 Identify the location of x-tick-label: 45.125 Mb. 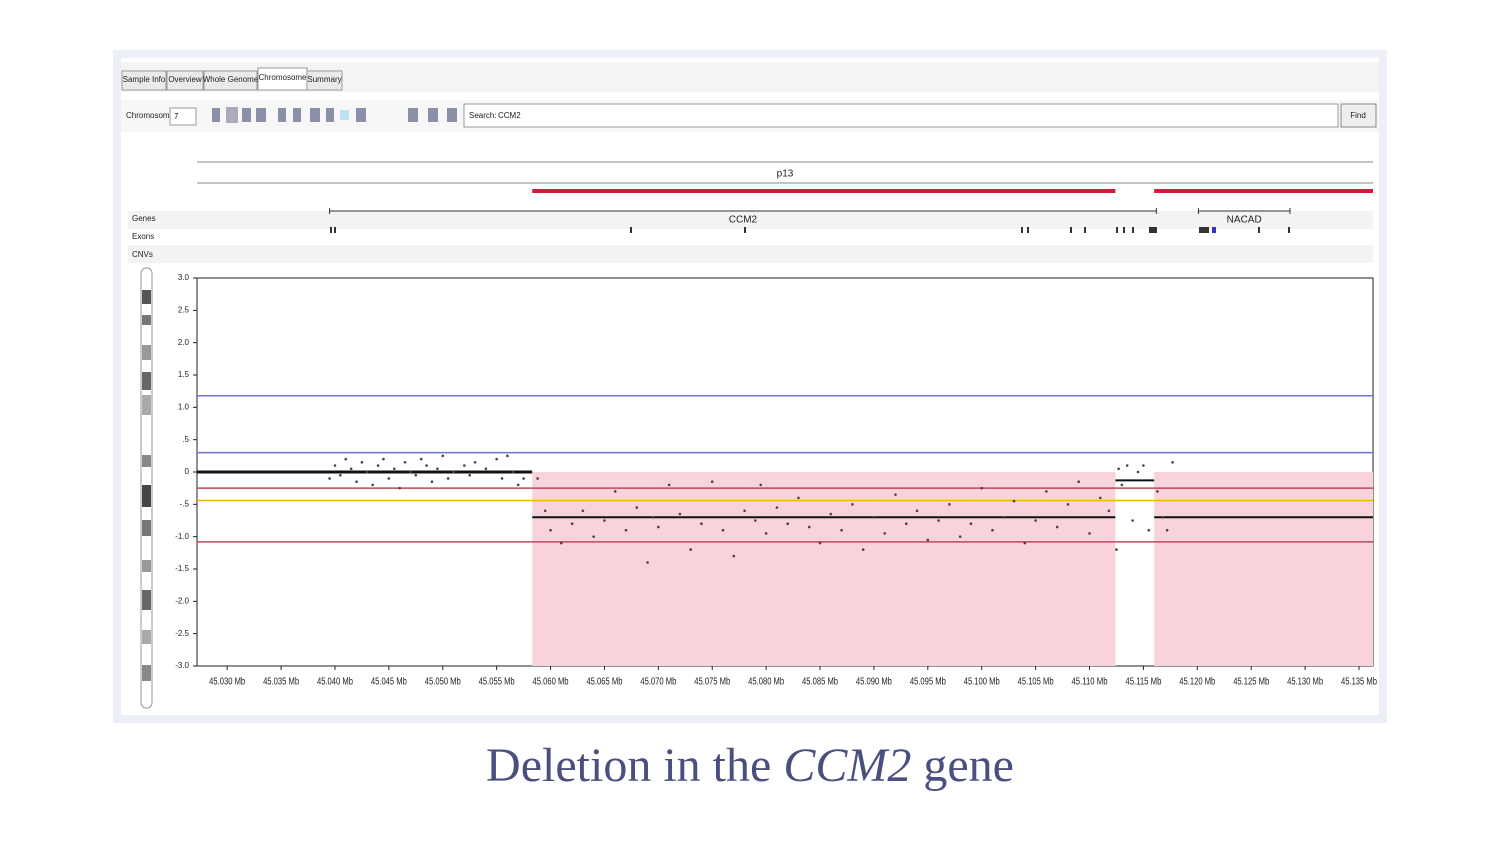
(1251, 682).